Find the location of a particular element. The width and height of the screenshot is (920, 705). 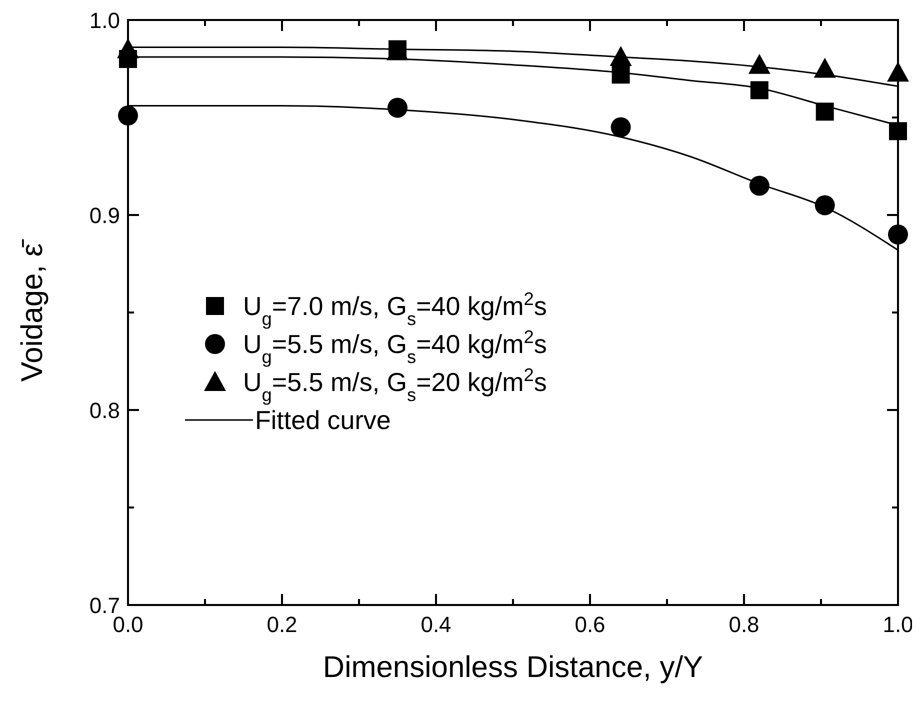

x-tick-label: 0.8 is located at coordinates (744, 624).